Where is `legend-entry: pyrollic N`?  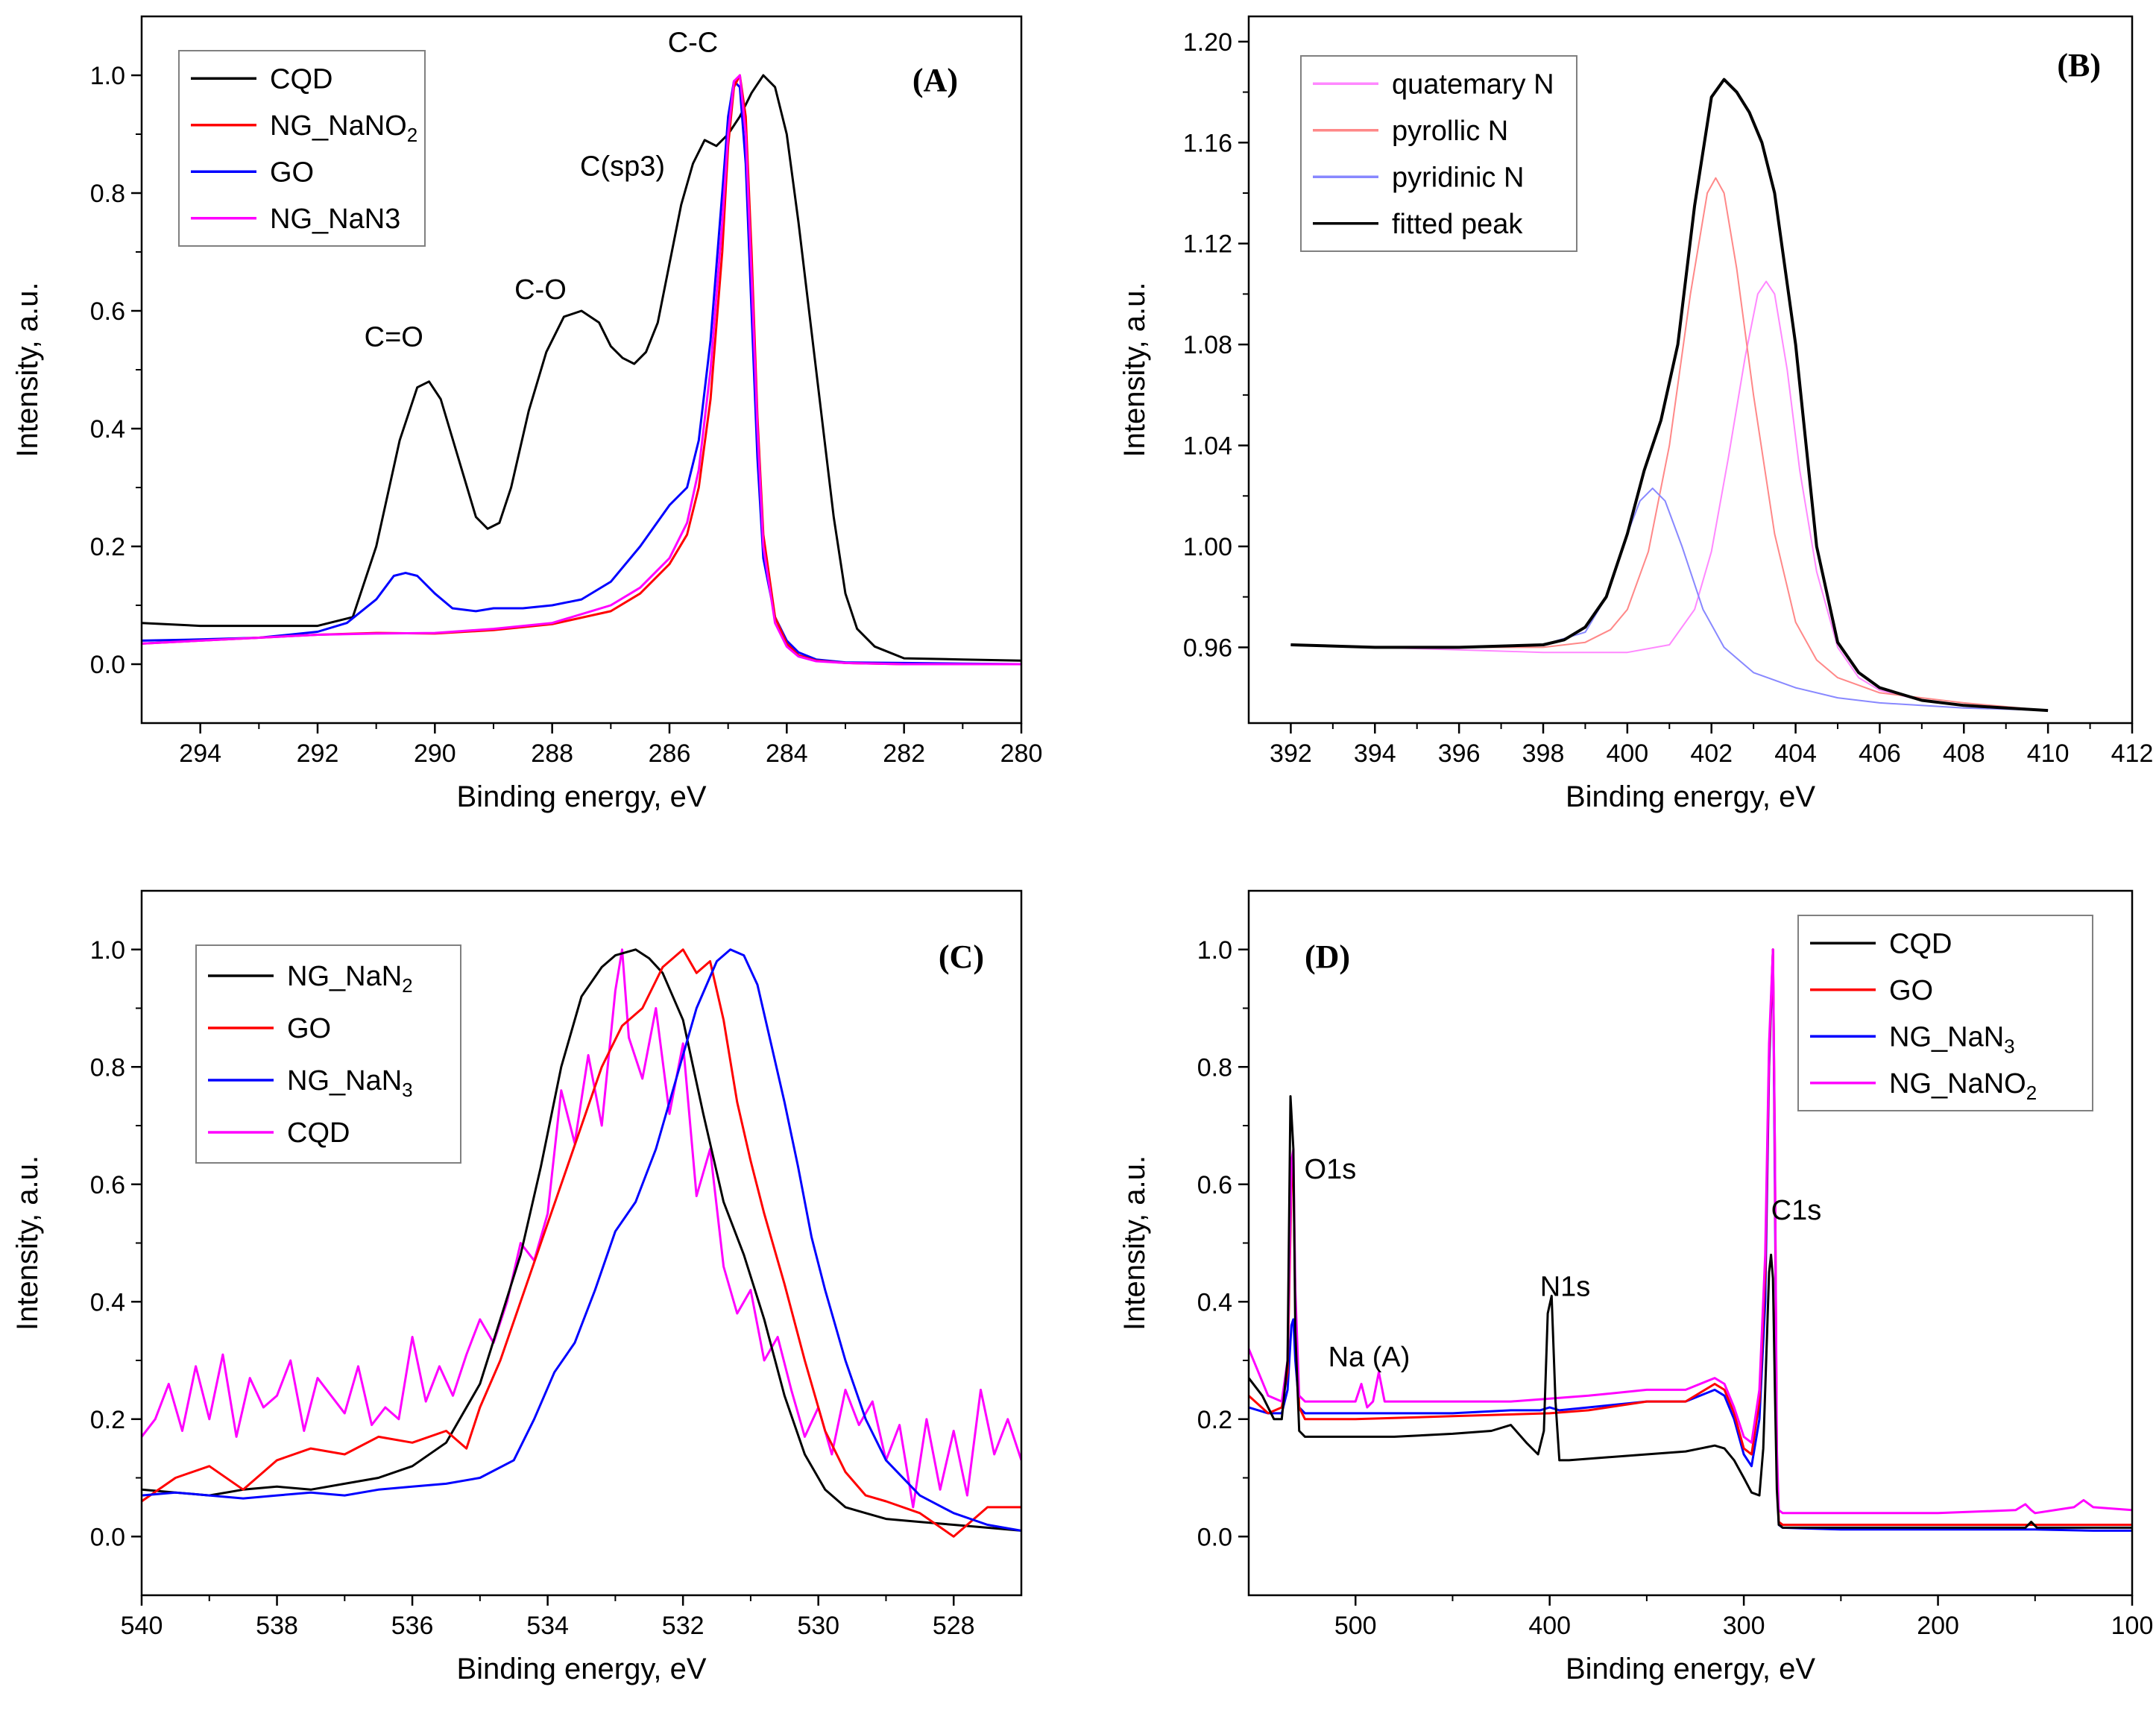 legend-entry: pyrollic N is located at coordinates (1450, 131).